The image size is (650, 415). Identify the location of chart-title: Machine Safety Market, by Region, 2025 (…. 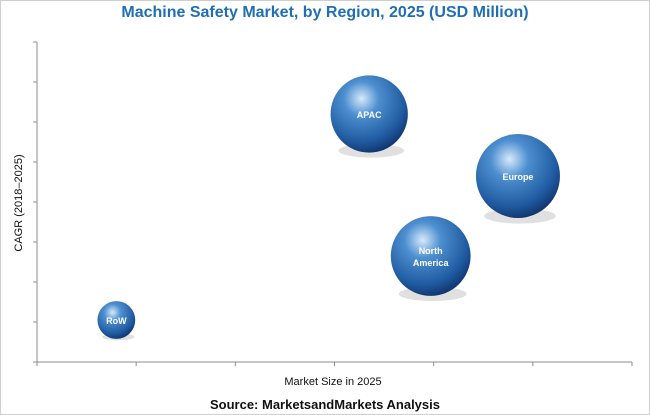
(325, 12).